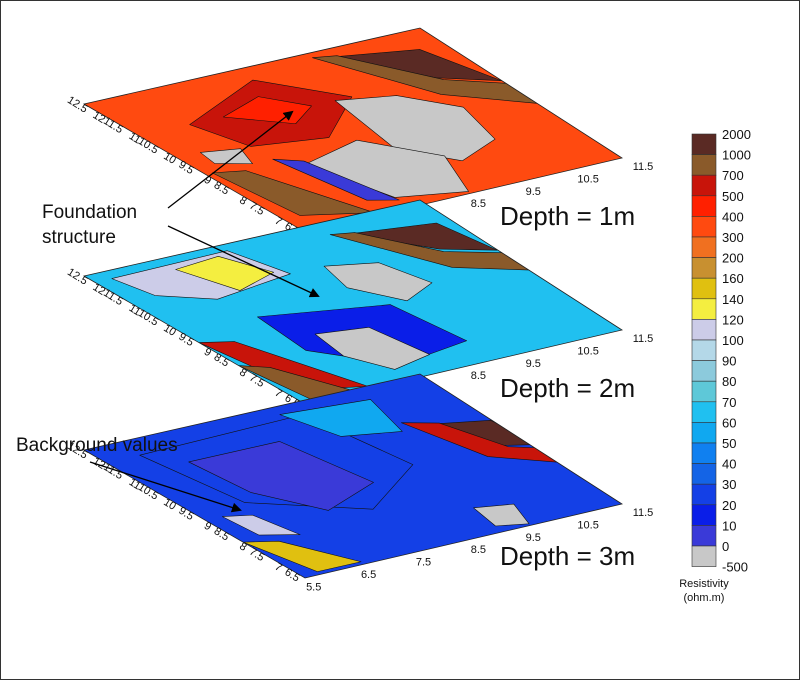  Describe the element at coordinates (733, 175) in the screenshot. I see `colorbar-label-700: 700` at that location.